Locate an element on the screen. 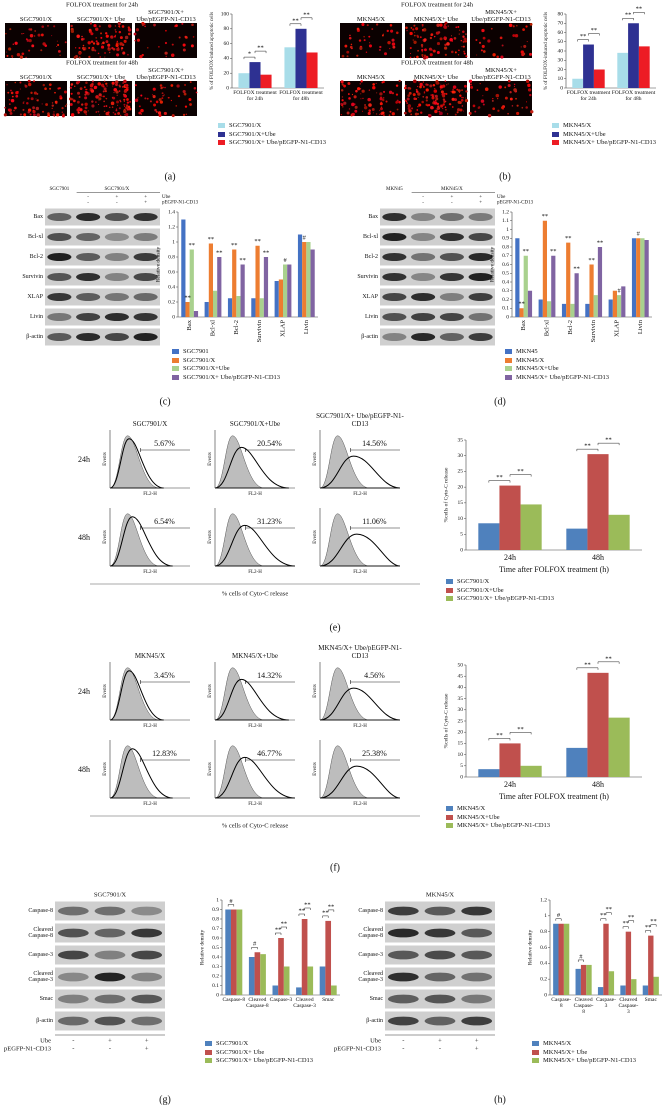 This screenshot has height=1109, width=669. significance: * is located at coordinates (249, 54).